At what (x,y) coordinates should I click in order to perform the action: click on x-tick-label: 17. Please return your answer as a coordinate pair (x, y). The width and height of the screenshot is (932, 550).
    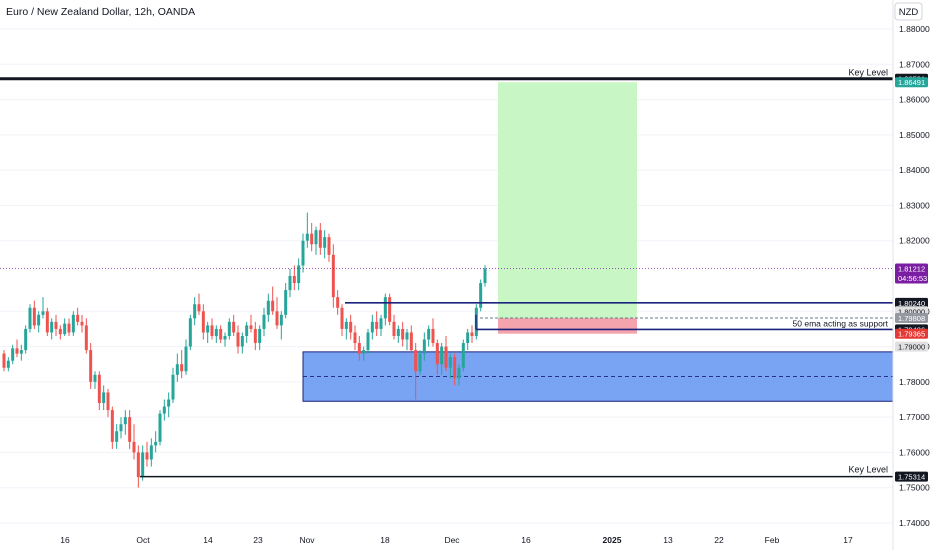
    Looking at the image, I should click on (848, 540).